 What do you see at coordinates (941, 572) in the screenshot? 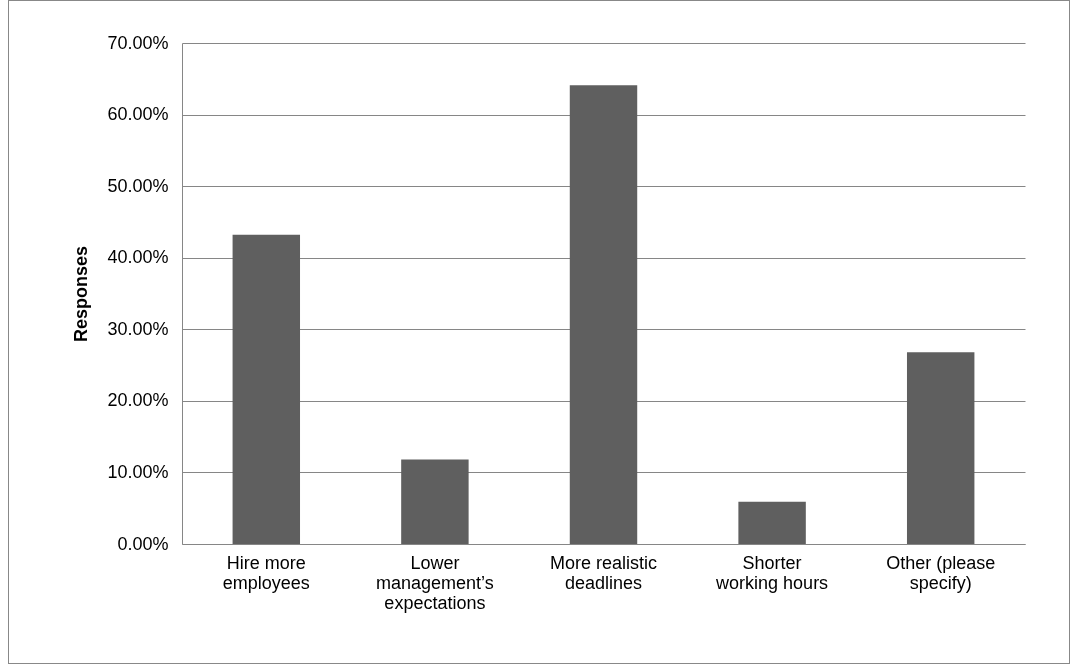
I see `x-tick-label: Other (please specify)` at bounding box center [941, 572].